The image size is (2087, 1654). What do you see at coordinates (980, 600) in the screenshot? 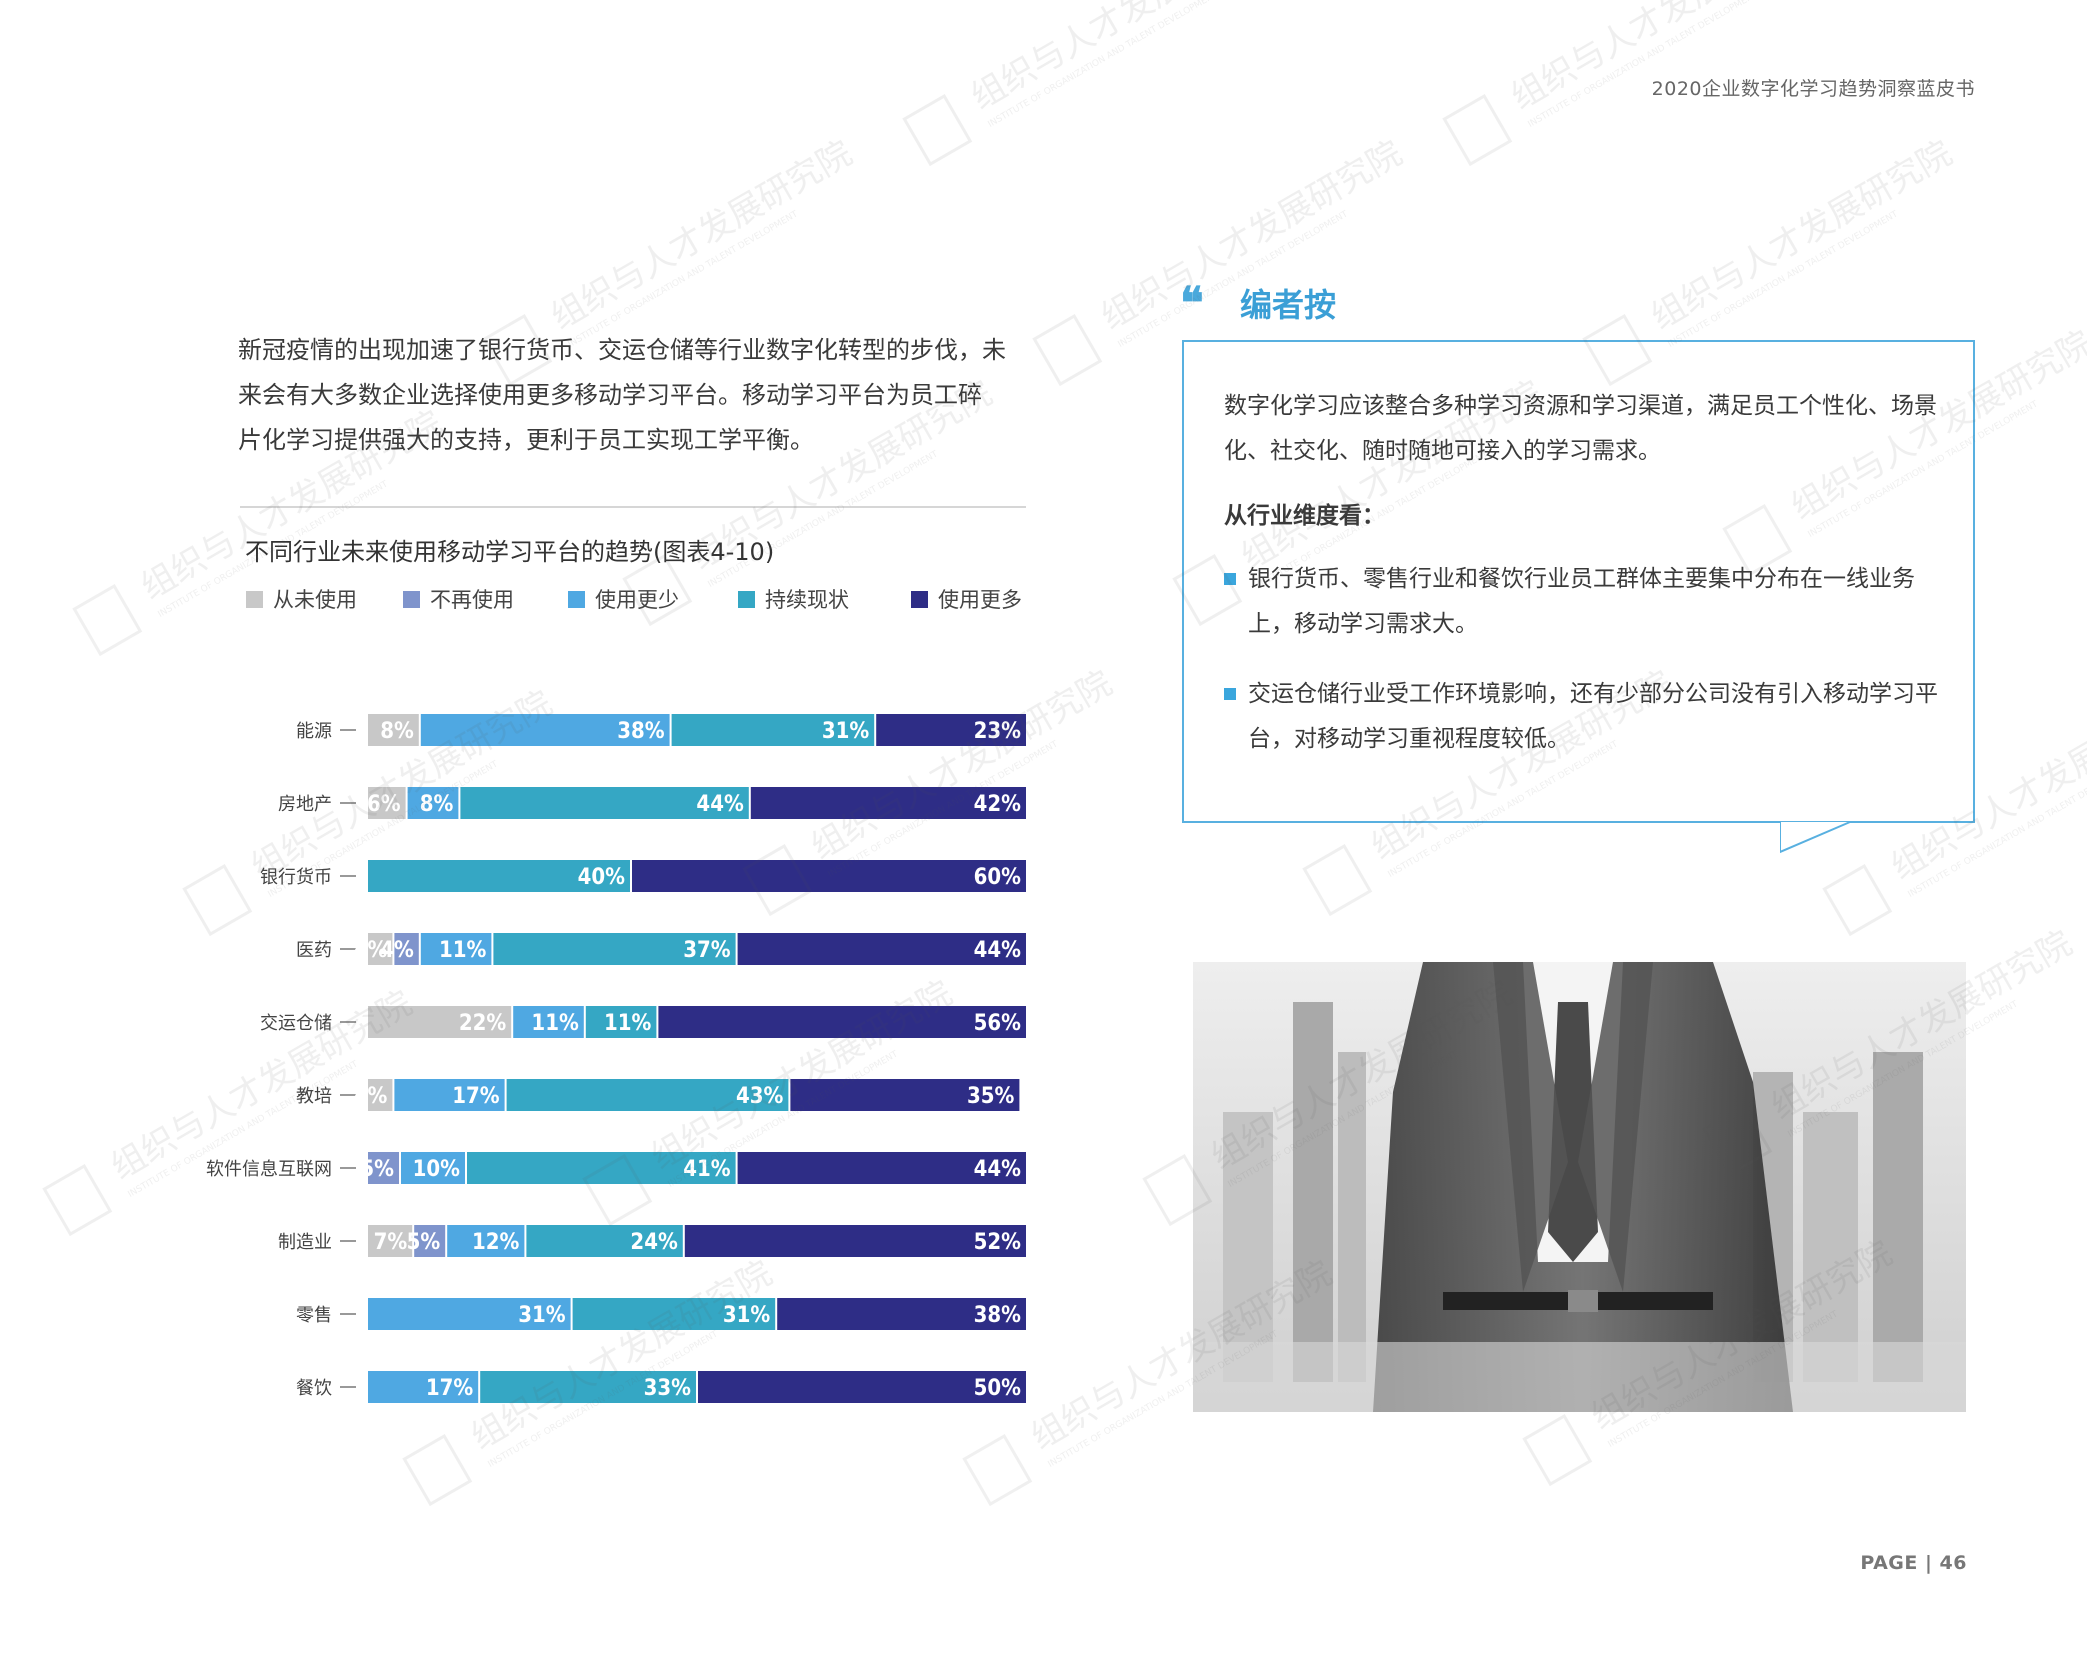
I see `legend-label: 使用更多` at bounding box center [980, 600].